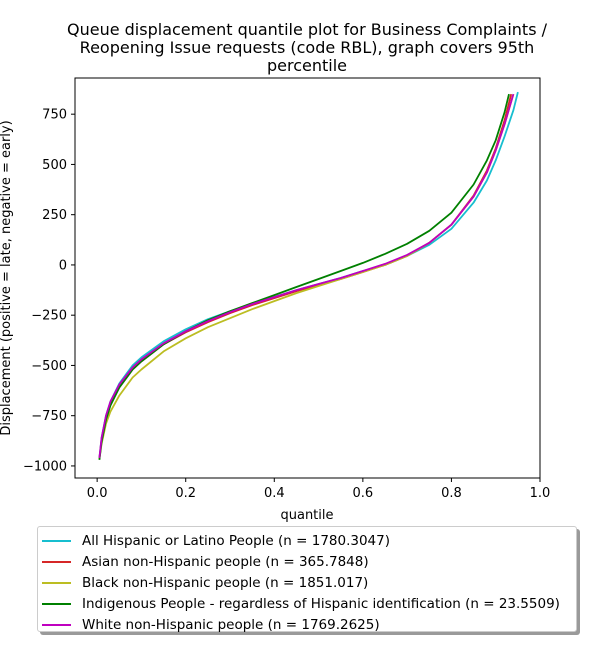 The width and height of the screenshot is (600, 650). What do you see at coordinates (49, 291) in the screenshot?
I see `y-axis-ticks: −1000 −750 −500 −250 0 250 500 750` at bounding box center [49, 291].